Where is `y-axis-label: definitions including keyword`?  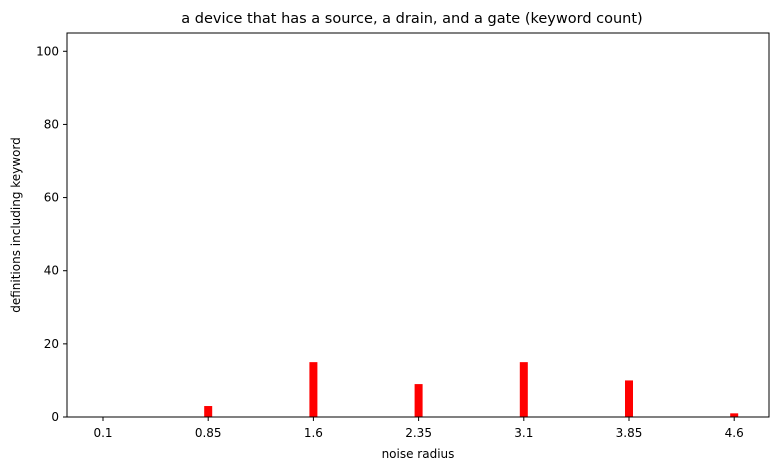
y-axis-label: definitions including keyword is located at coordinates (16, 225).